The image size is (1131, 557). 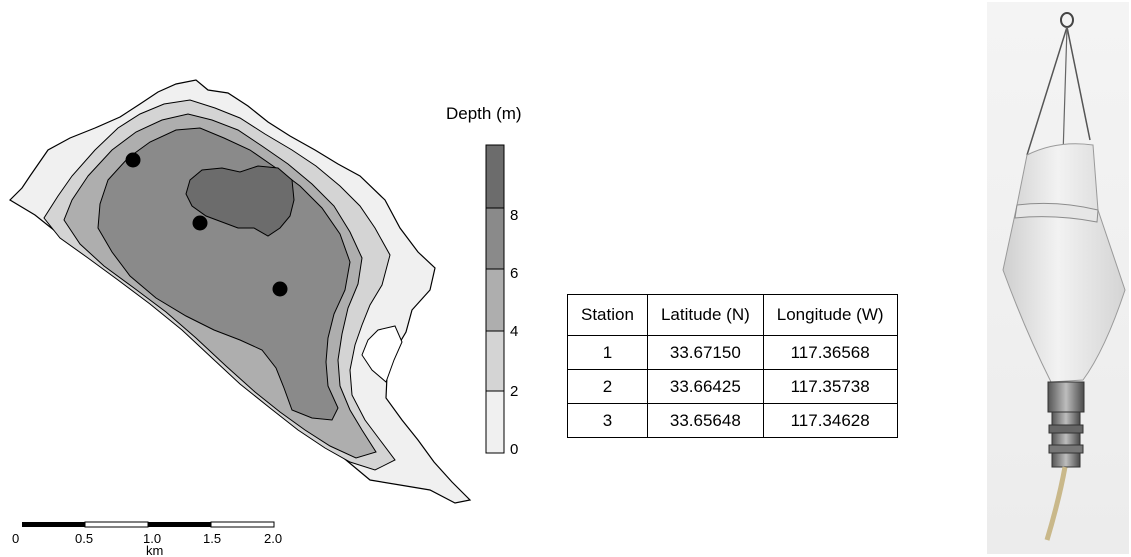 I want to click on table-header-cell: Longitude (W), so click(x=830, y=315).